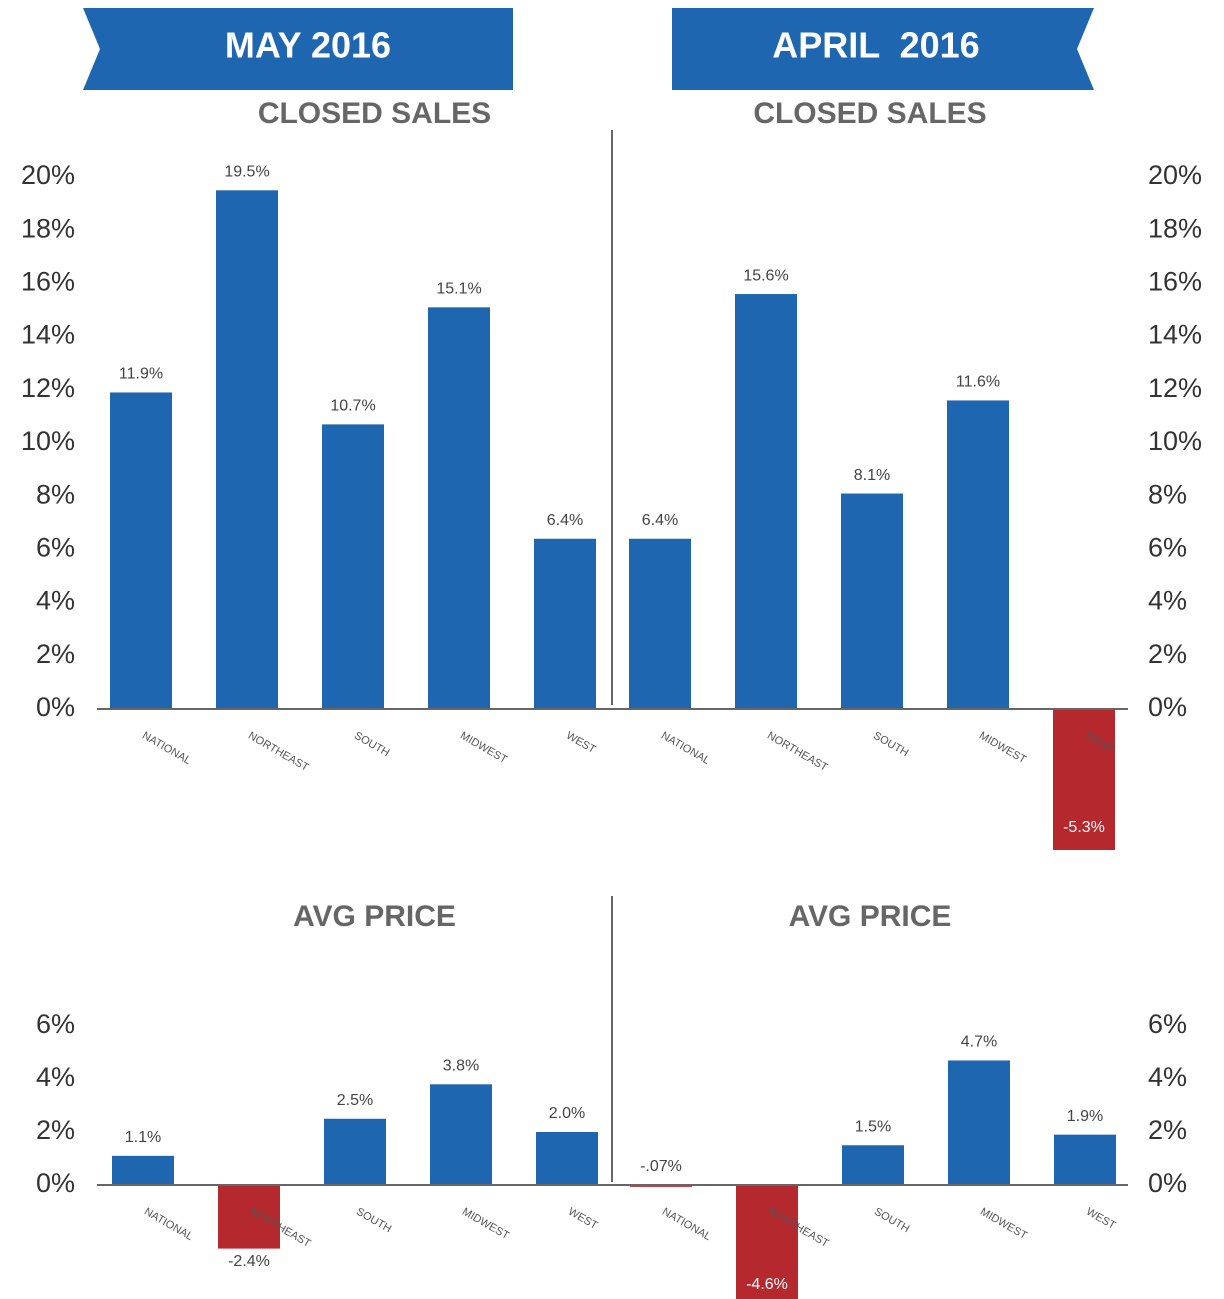 The image size is (1224, 1299). Describe the element at coordinates (355, 1100) in the screenshot. I see `data-label: 2.5%` at that location.